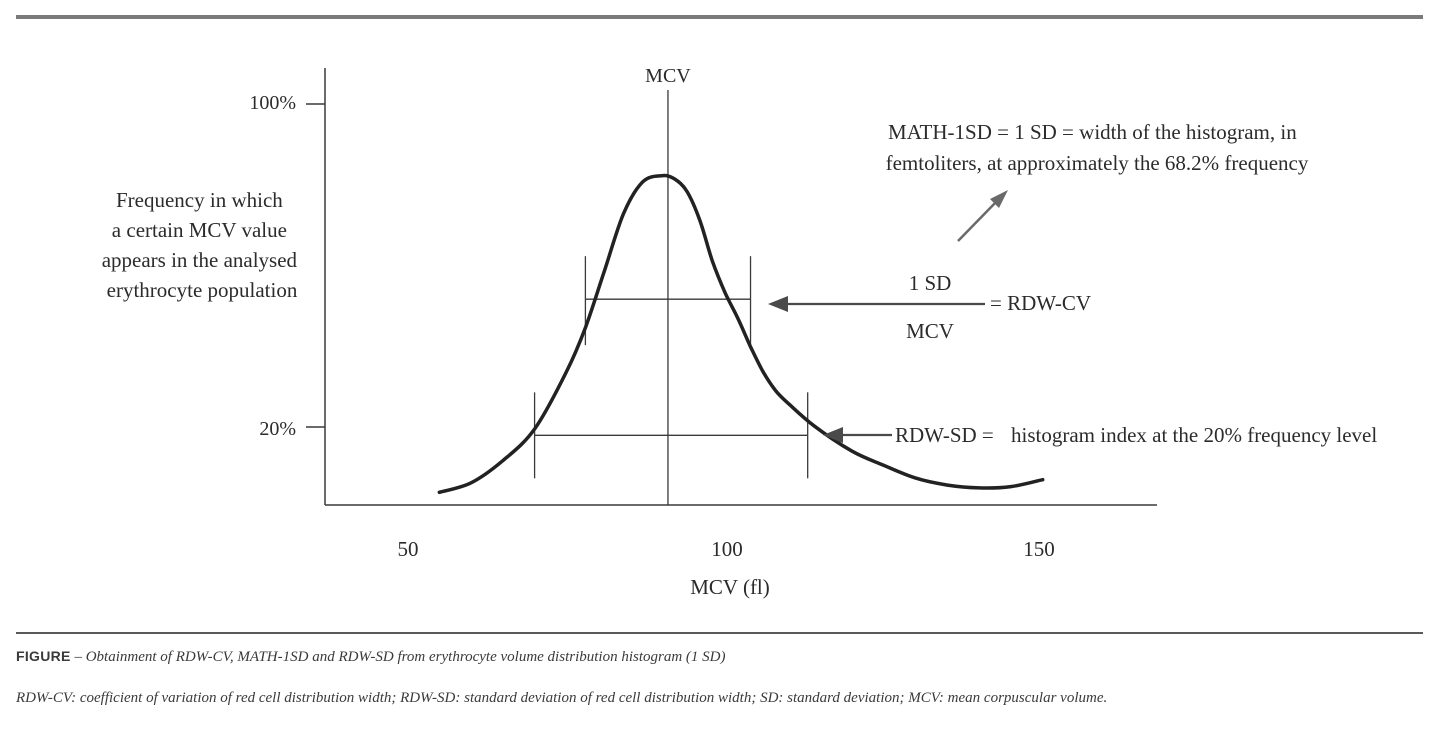 The height and width of the screenshot is (751, 1440). I want to click on y-tick-label-20: 20%, so click(277, 429).